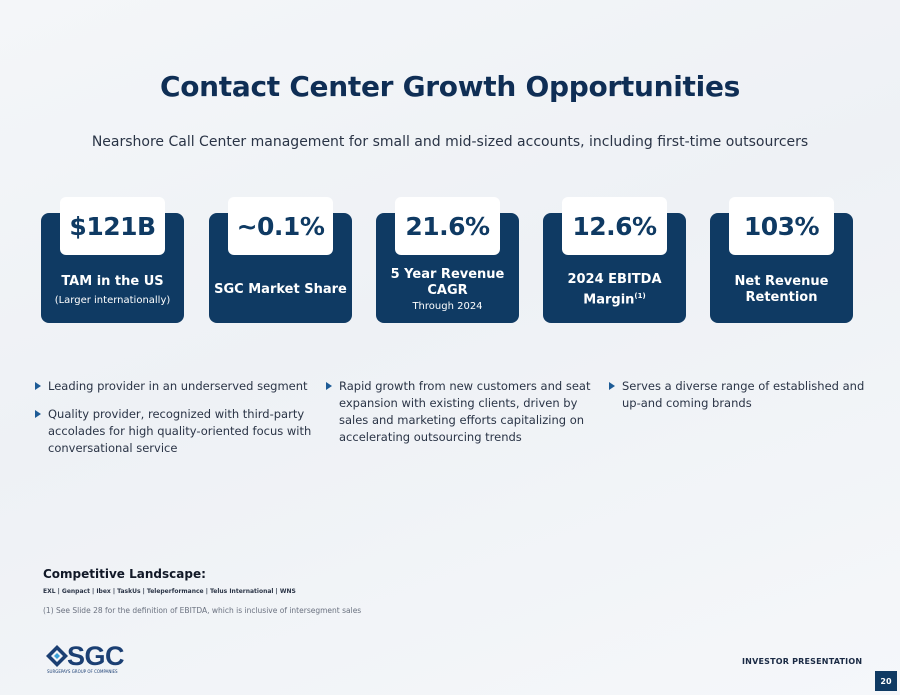 This screenshot has height=695, width=900. I want to click on footnote-marker: (1), so click(640, 295).